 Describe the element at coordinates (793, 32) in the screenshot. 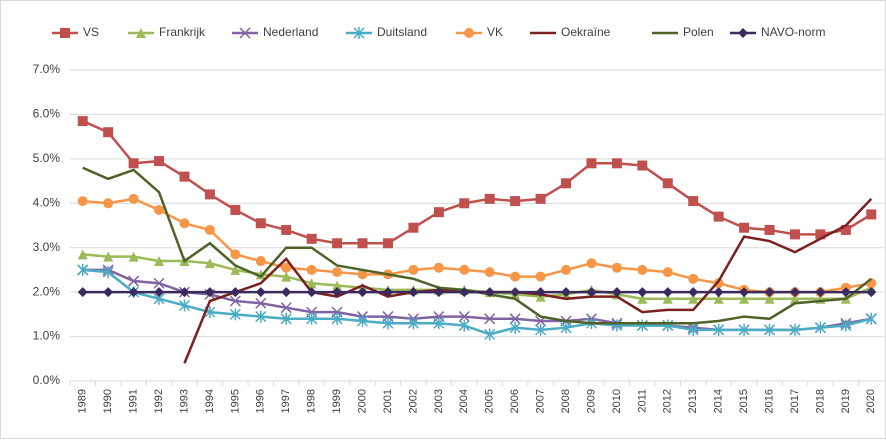

I see `legend-label: NAVO-norm` at that location.